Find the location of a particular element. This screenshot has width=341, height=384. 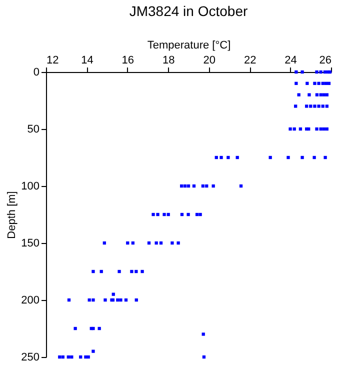

x-tick-label: 14 is located at coordinates (87, 60).